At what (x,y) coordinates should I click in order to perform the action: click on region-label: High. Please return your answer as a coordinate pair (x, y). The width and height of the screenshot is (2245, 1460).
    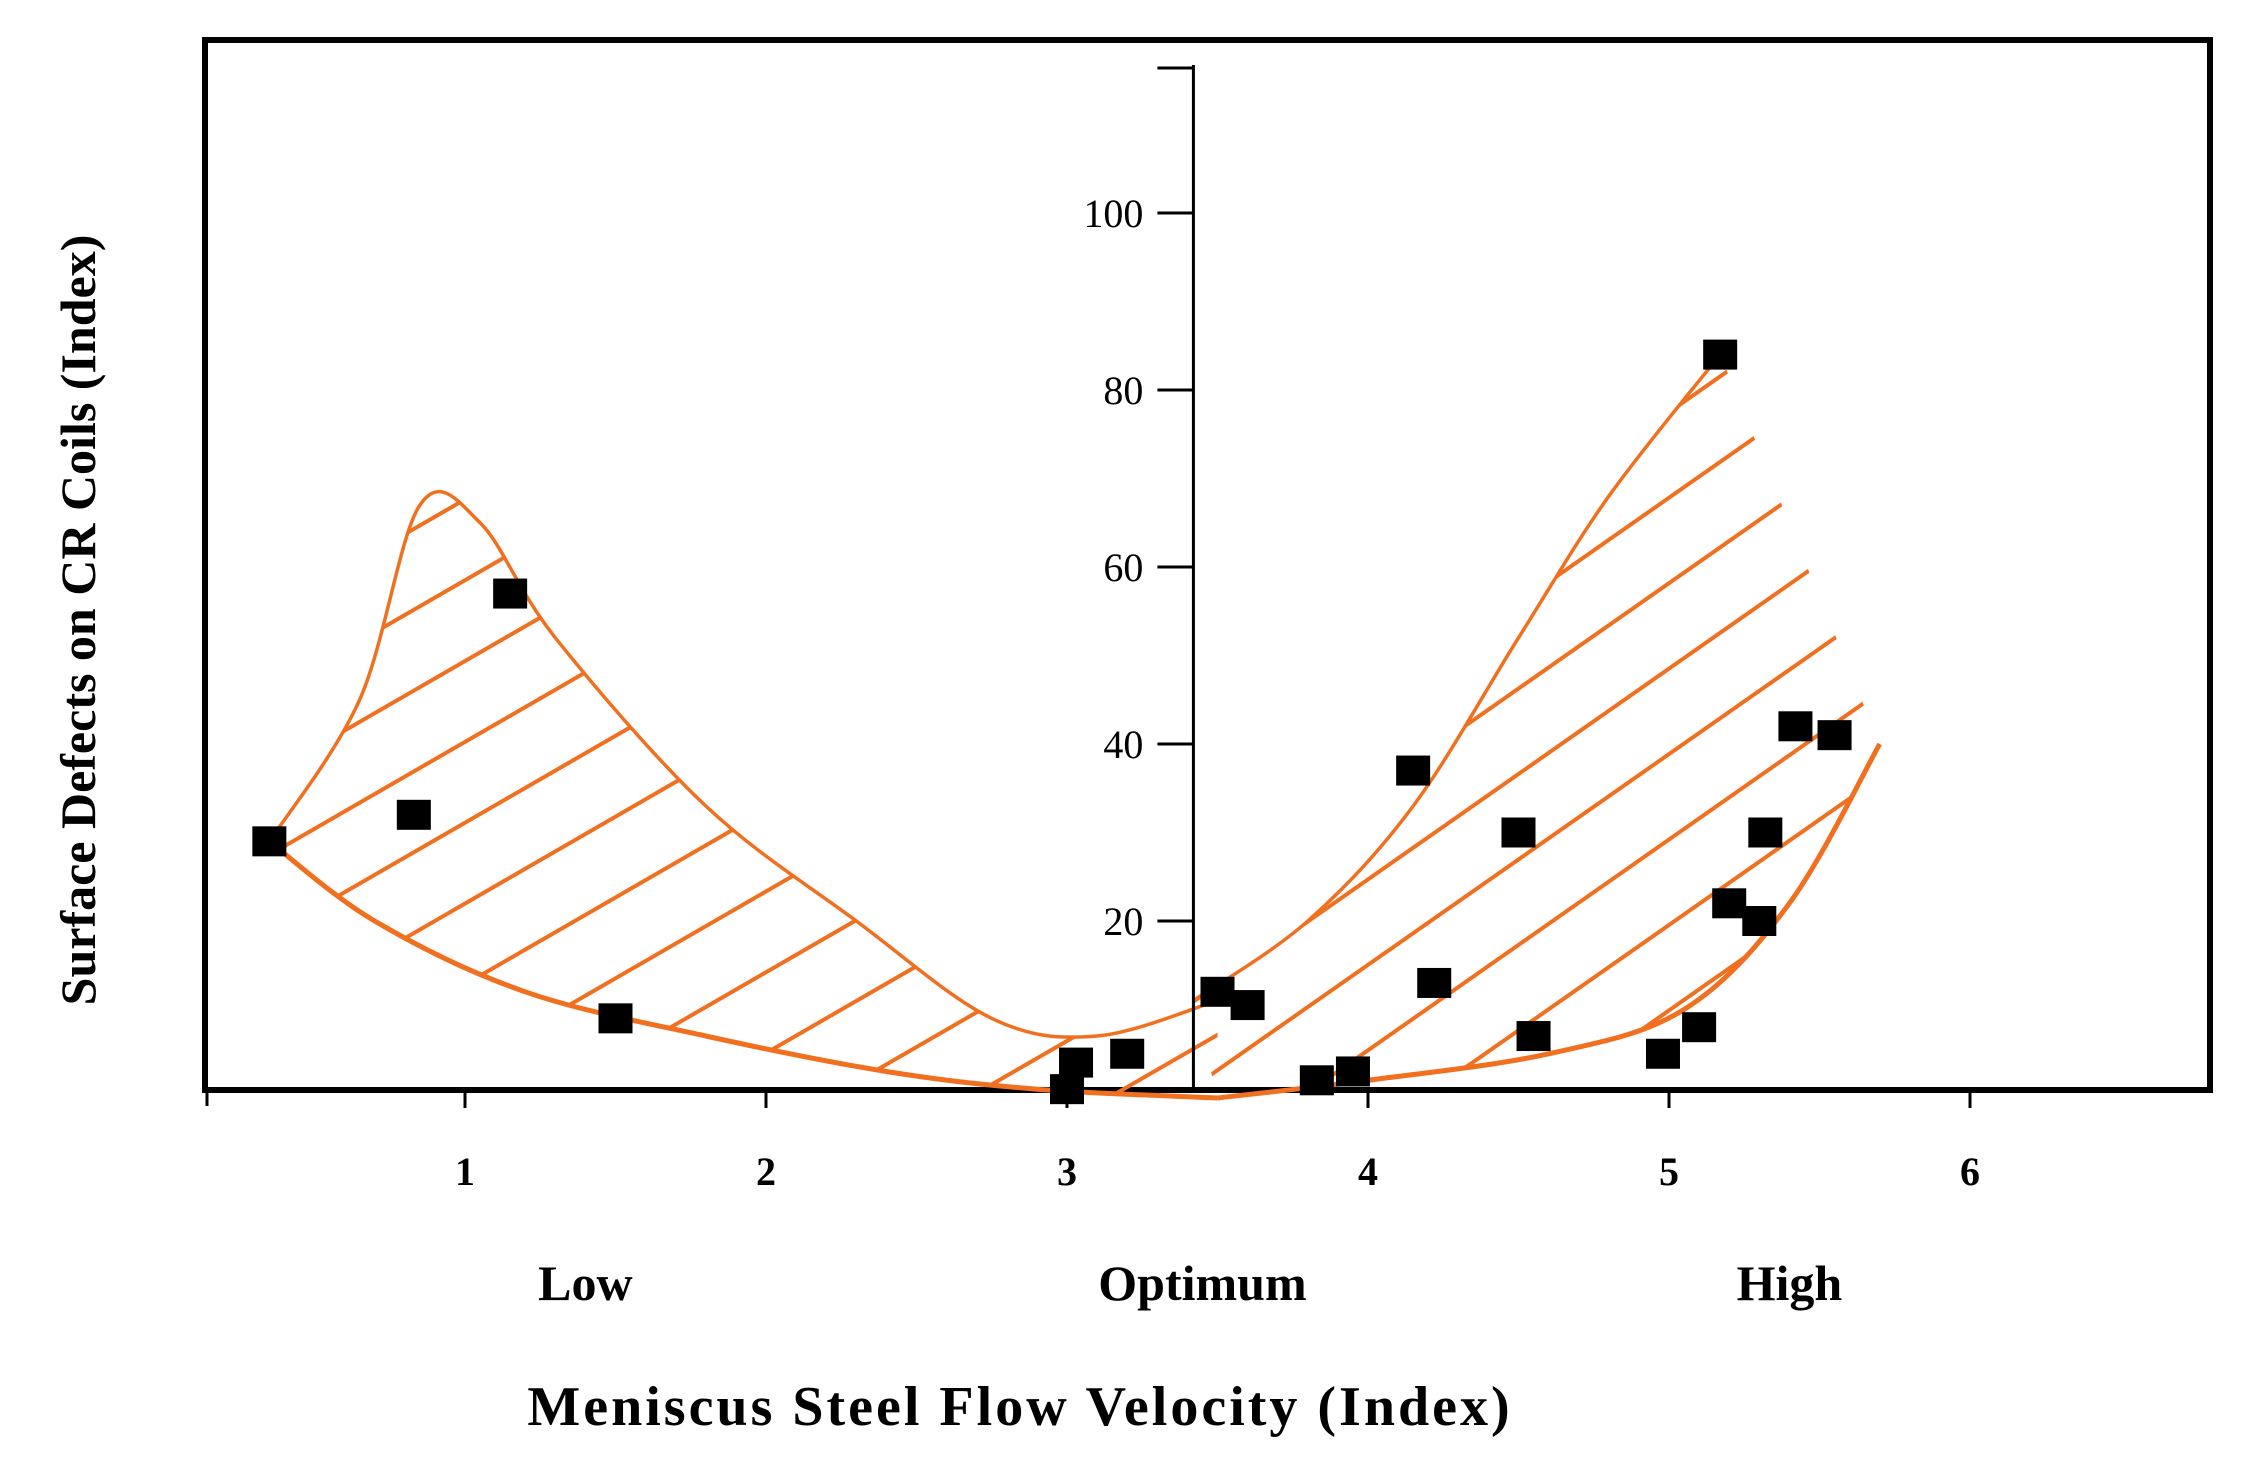
    Looking at the image, I should click on (1790, 1283).